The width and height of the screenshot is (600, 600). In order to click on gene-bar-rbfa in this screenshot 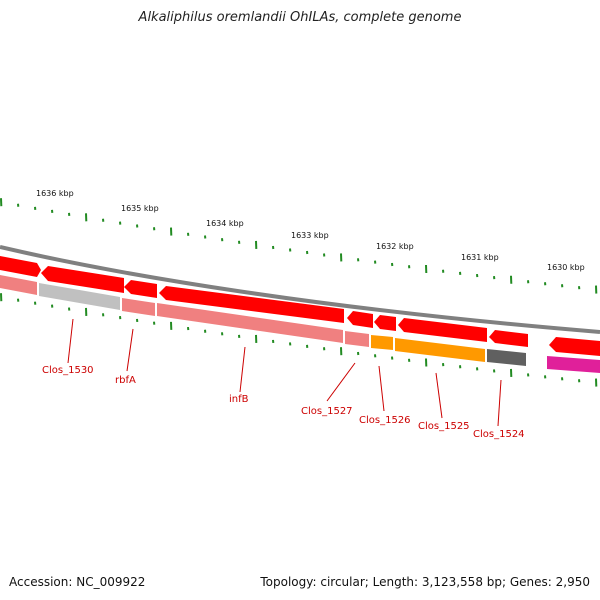, I will do `click(138, 307)`.